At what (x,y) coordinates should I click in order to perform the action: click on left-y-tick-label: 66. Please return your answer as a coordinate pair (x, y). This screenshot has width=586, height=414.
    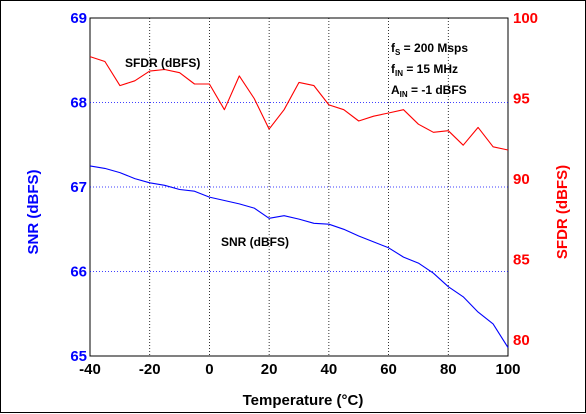
    Looking at the image, I should click on (78, 272).